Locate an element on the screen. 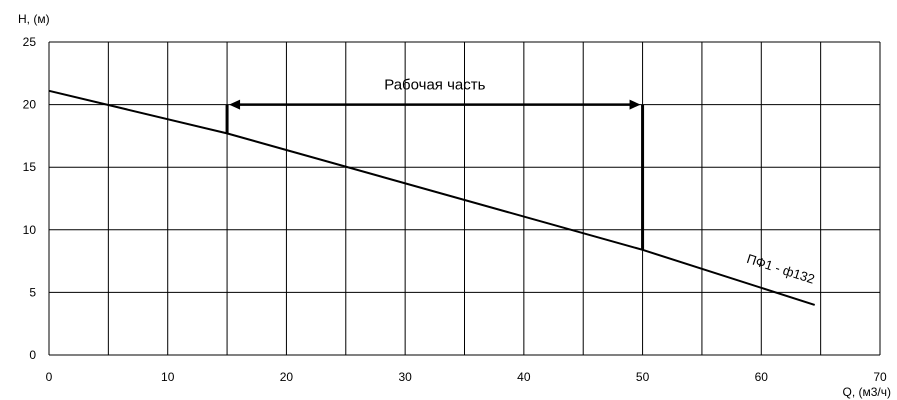 The image size is (897, 400). x-tick-label: 30 is located at coordinates (405, 377).